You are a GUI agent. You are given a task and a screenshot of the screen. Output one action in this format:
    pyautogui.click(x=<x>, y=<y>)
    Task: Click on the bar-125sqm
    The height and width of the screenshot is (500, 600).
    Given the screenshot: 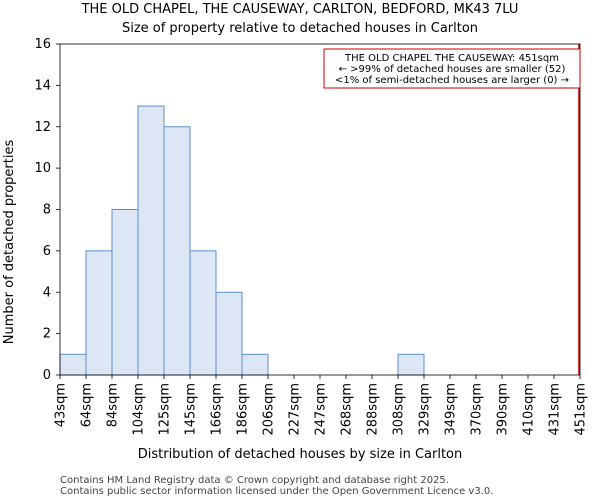 What is the action you would take?
    pyautogui.click(x=177, y=251)
    